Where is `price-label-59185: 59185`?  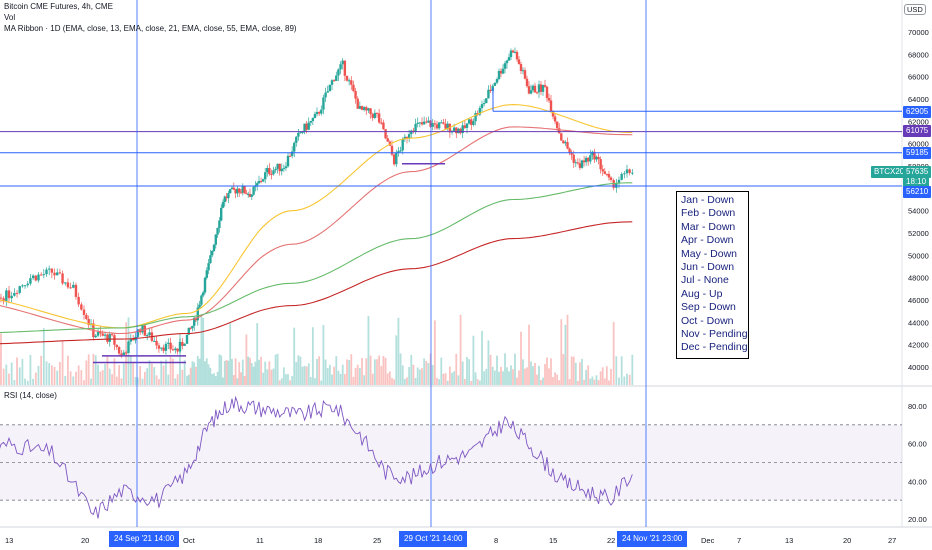
price-label-59185: 59185 is located at coordinates (917, 153).